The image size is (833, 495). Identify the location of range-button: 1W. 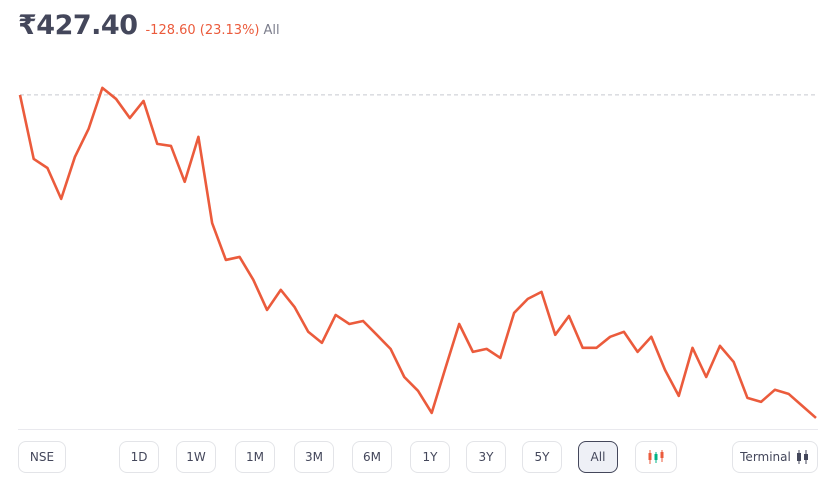
(196, 457).